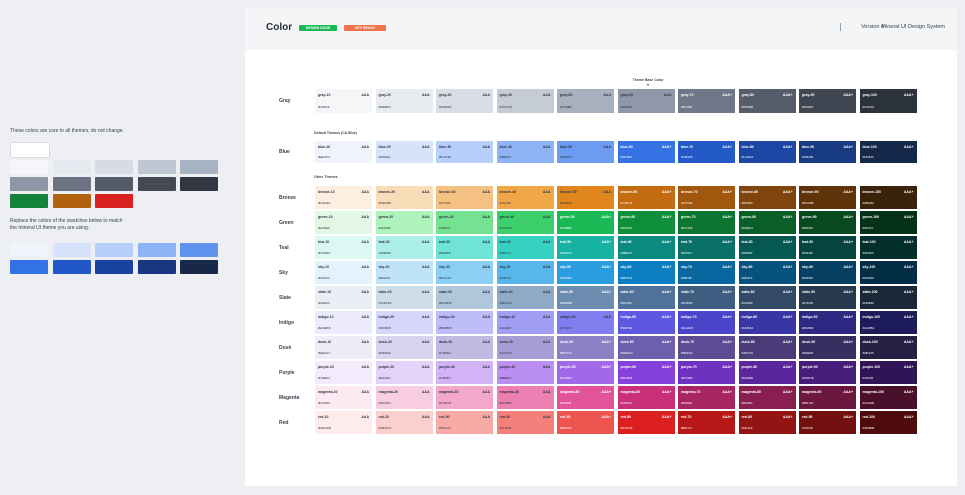 The height and width of the screenshot is (495, 965). What do you see at coordinates (871, 217) in the screenshot?
I see `color-name: green-100` at bounding box center [871, 217].